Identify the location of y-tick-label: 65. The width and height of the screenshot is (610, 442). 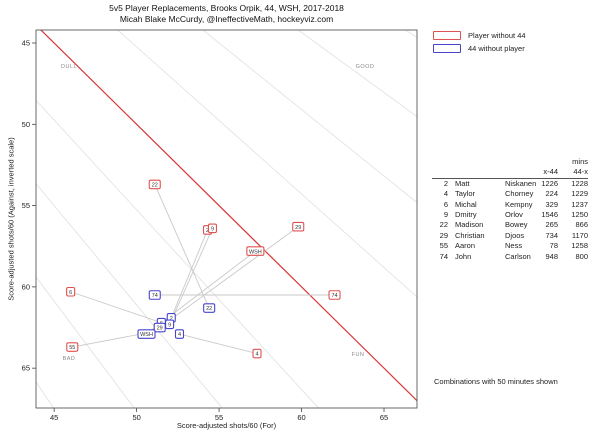
(26, 368).